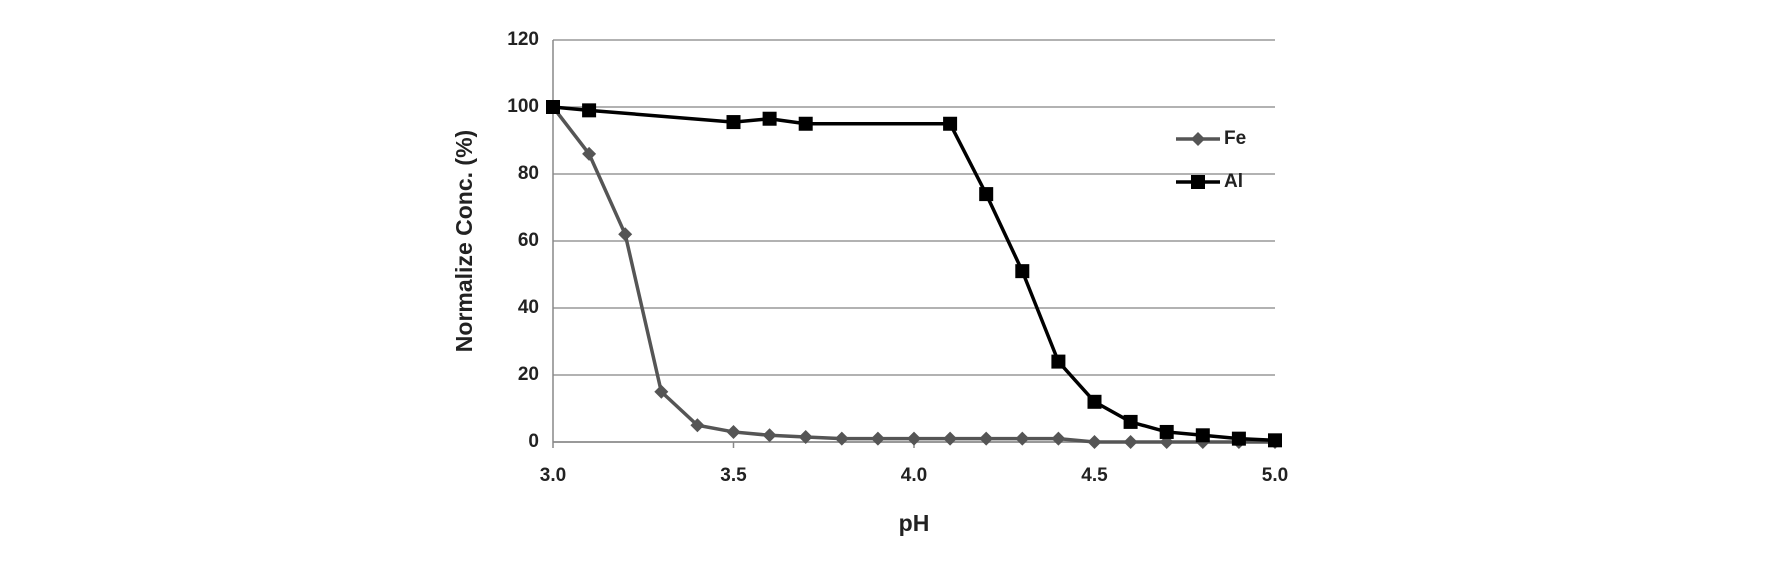 The height and width of the screenshot is (573, 1772). What do you see at coordinates (914, 523) in the screenshot?
I see `x-axis-title: pH` at bounding box center [914, 523].